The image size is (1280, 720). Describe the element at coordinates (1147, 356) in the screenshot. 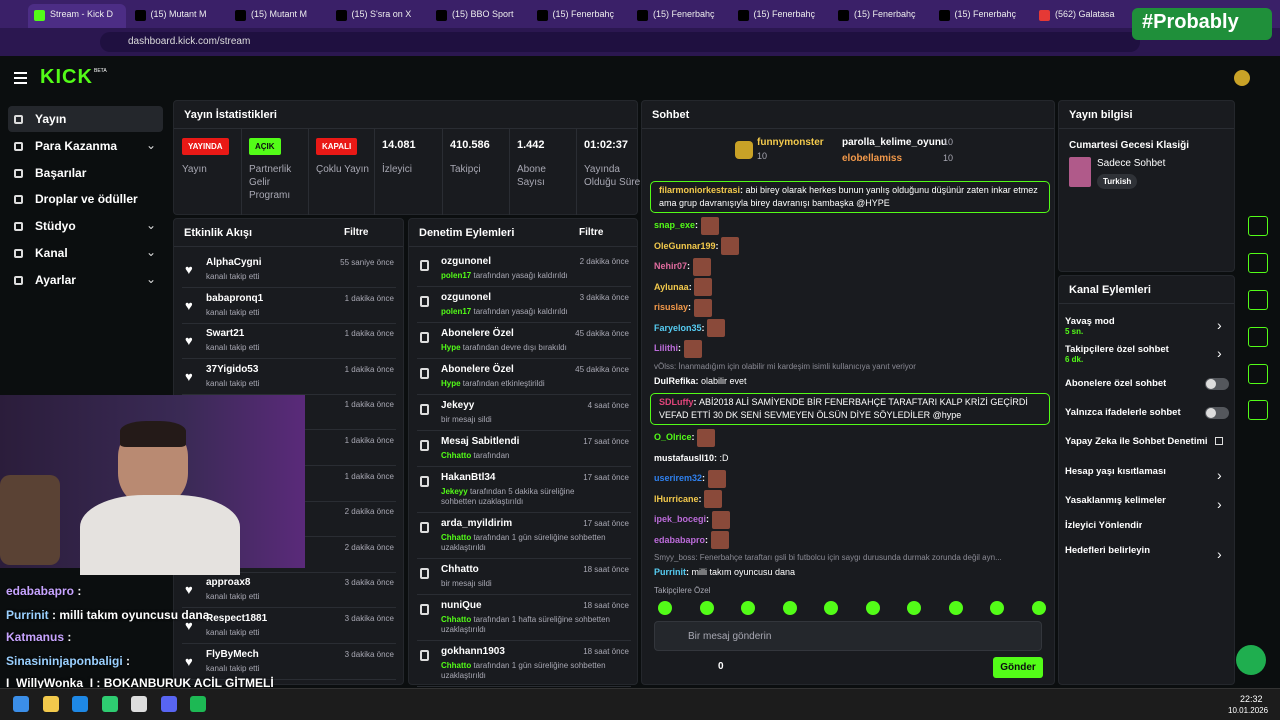

I see `channel-action: Takipçilere özel sohbet 6 dk. ›` at that location.